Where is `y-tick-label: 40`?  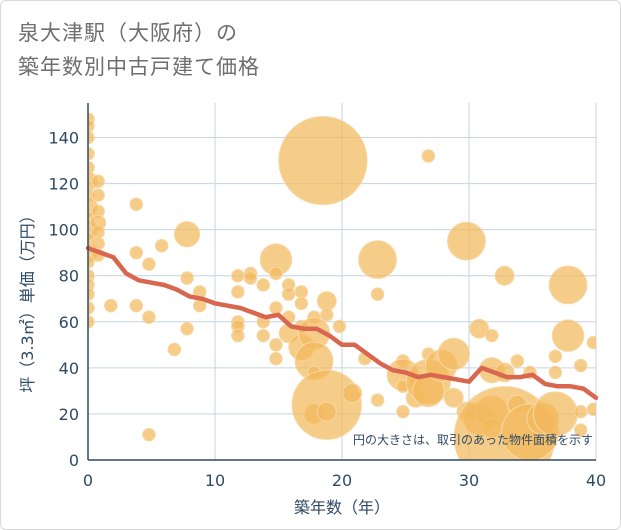 y-tick-label: 40 is located at coordinates (69, 368).